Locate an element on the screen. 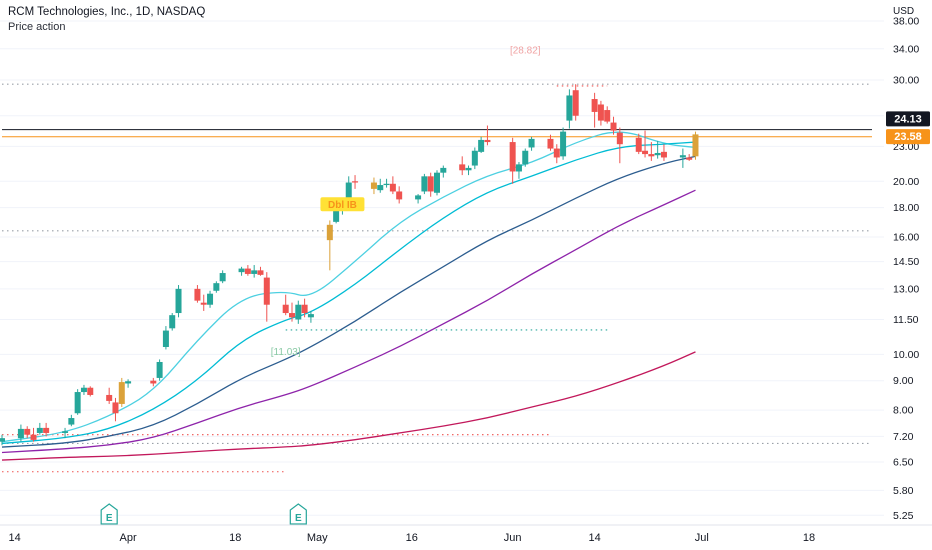 The width and height of the screenshot is (932, 550). currency-label: USD is located at coordinates (903, 11).